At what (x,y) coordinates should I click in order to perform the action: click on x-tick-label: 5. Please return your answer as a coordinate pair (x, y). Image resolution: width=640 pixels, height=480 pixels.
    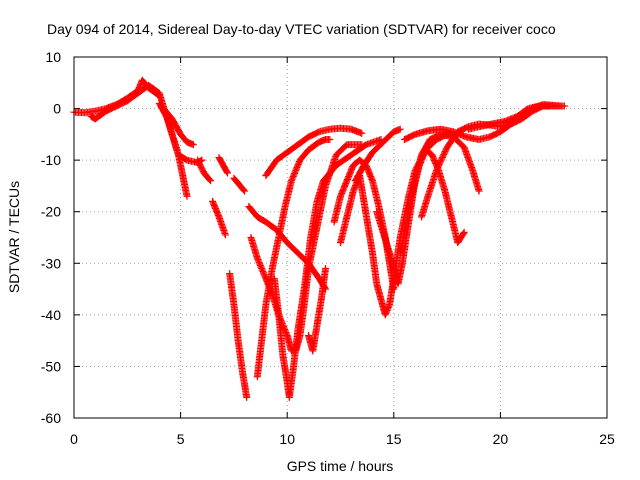
    Looking at the image, I should click on (181, 439).